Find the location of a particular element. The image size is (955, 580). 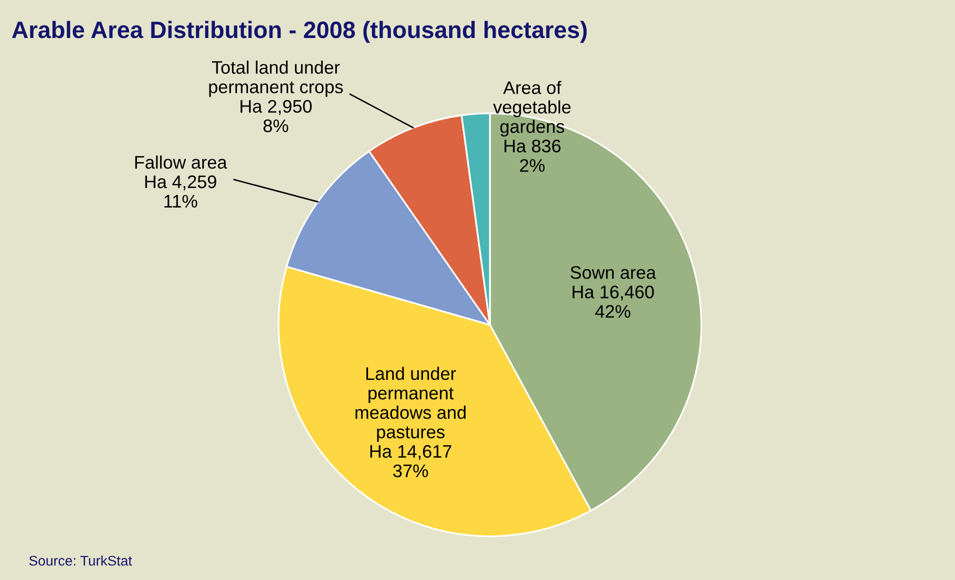

slice-label: Total land under permanent crops is located at coordinates (276, 78).